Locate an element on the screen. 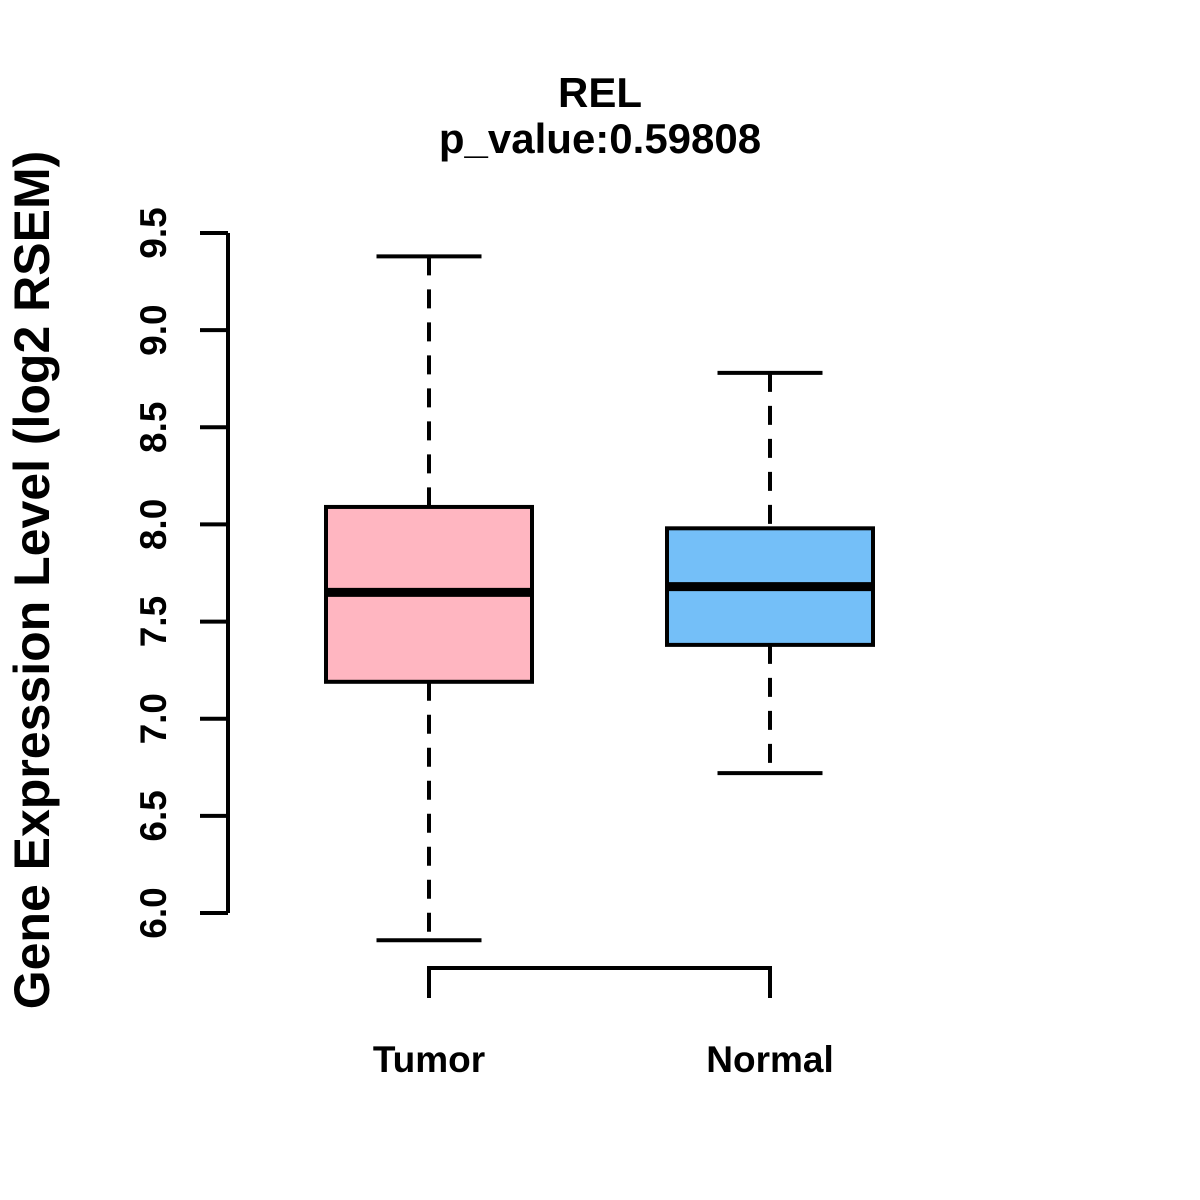 The image size is (1200, 1200). group-comparison-bracket is located at coordinates (599, 982).